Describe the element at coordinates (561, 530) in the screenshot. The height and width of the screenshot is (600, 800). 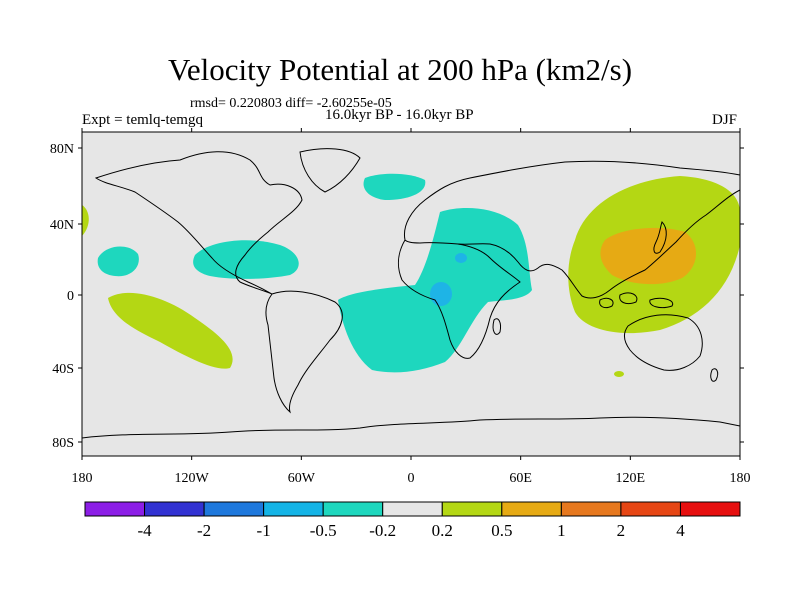
I see `colorbar-label: 1` at that location.